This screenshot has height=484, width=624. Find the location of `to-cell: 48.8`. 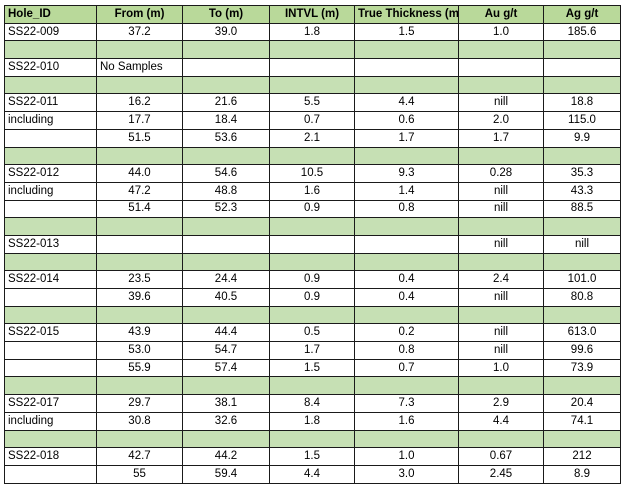

to-cell: 48.8 is located at coordinates (226, 191).